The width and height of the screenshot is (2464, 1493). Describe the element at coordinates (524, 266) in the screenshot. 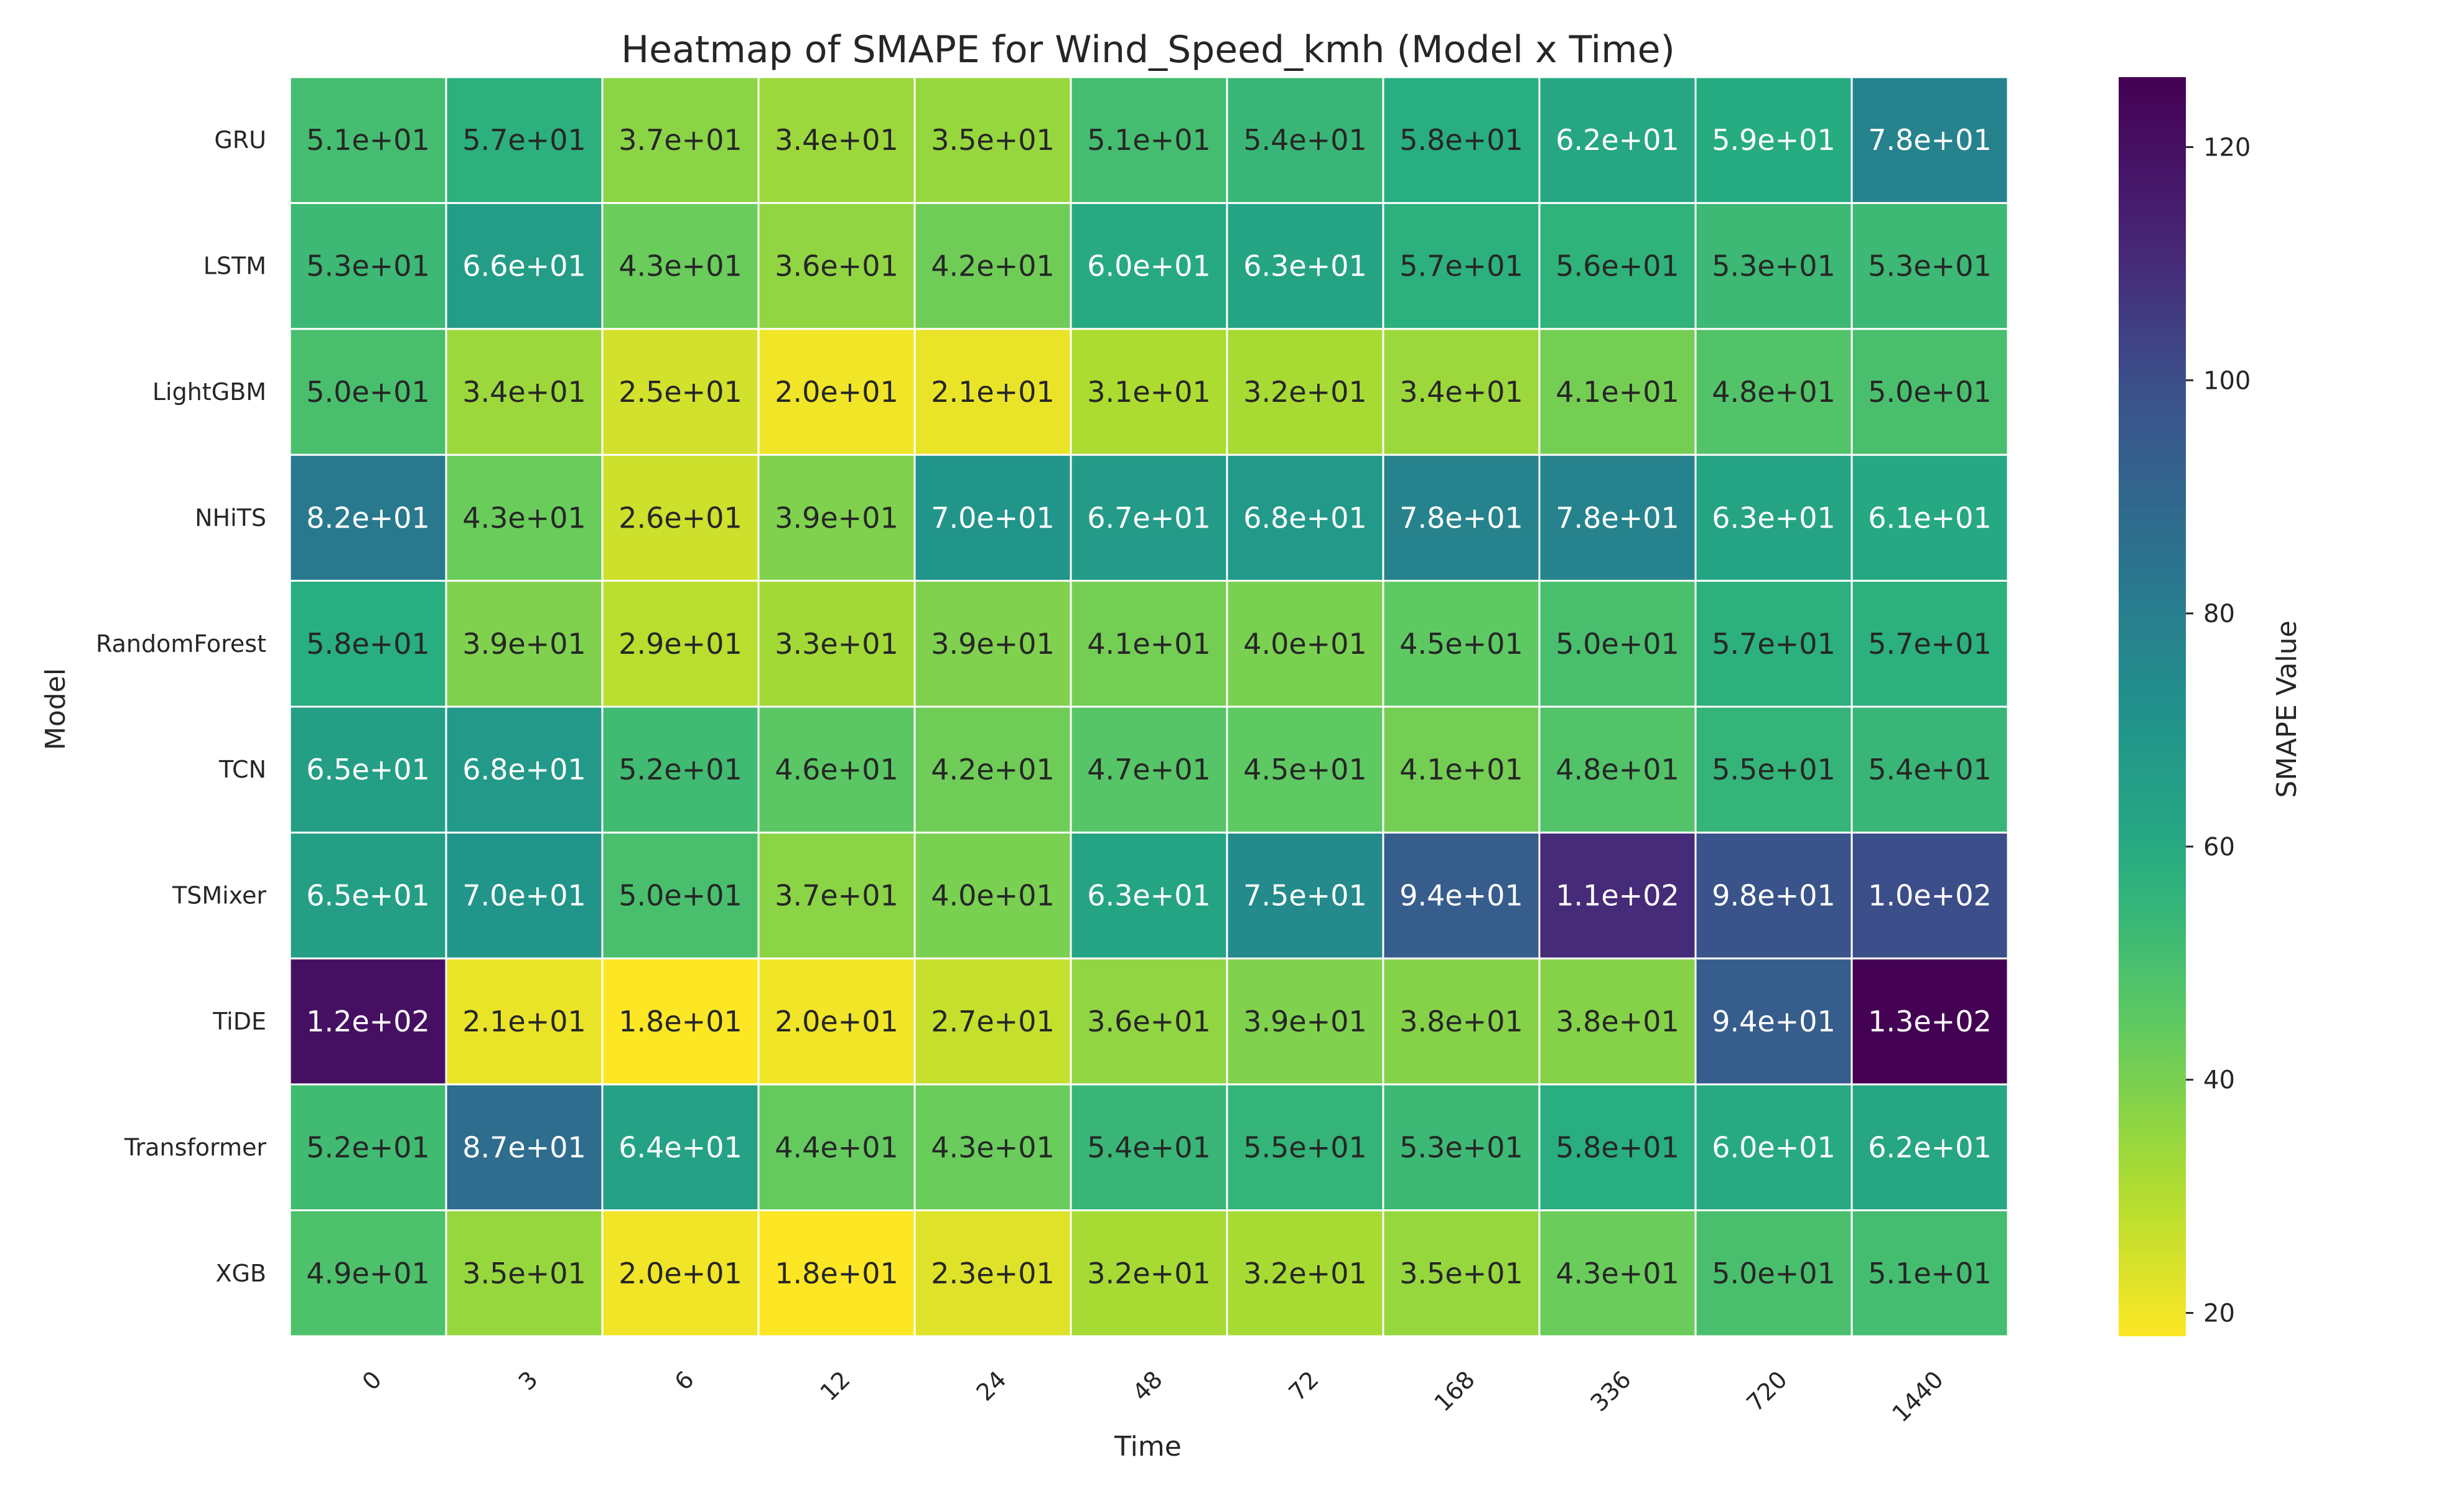

I see `cell-value-label: 6.6e+01` at that location.